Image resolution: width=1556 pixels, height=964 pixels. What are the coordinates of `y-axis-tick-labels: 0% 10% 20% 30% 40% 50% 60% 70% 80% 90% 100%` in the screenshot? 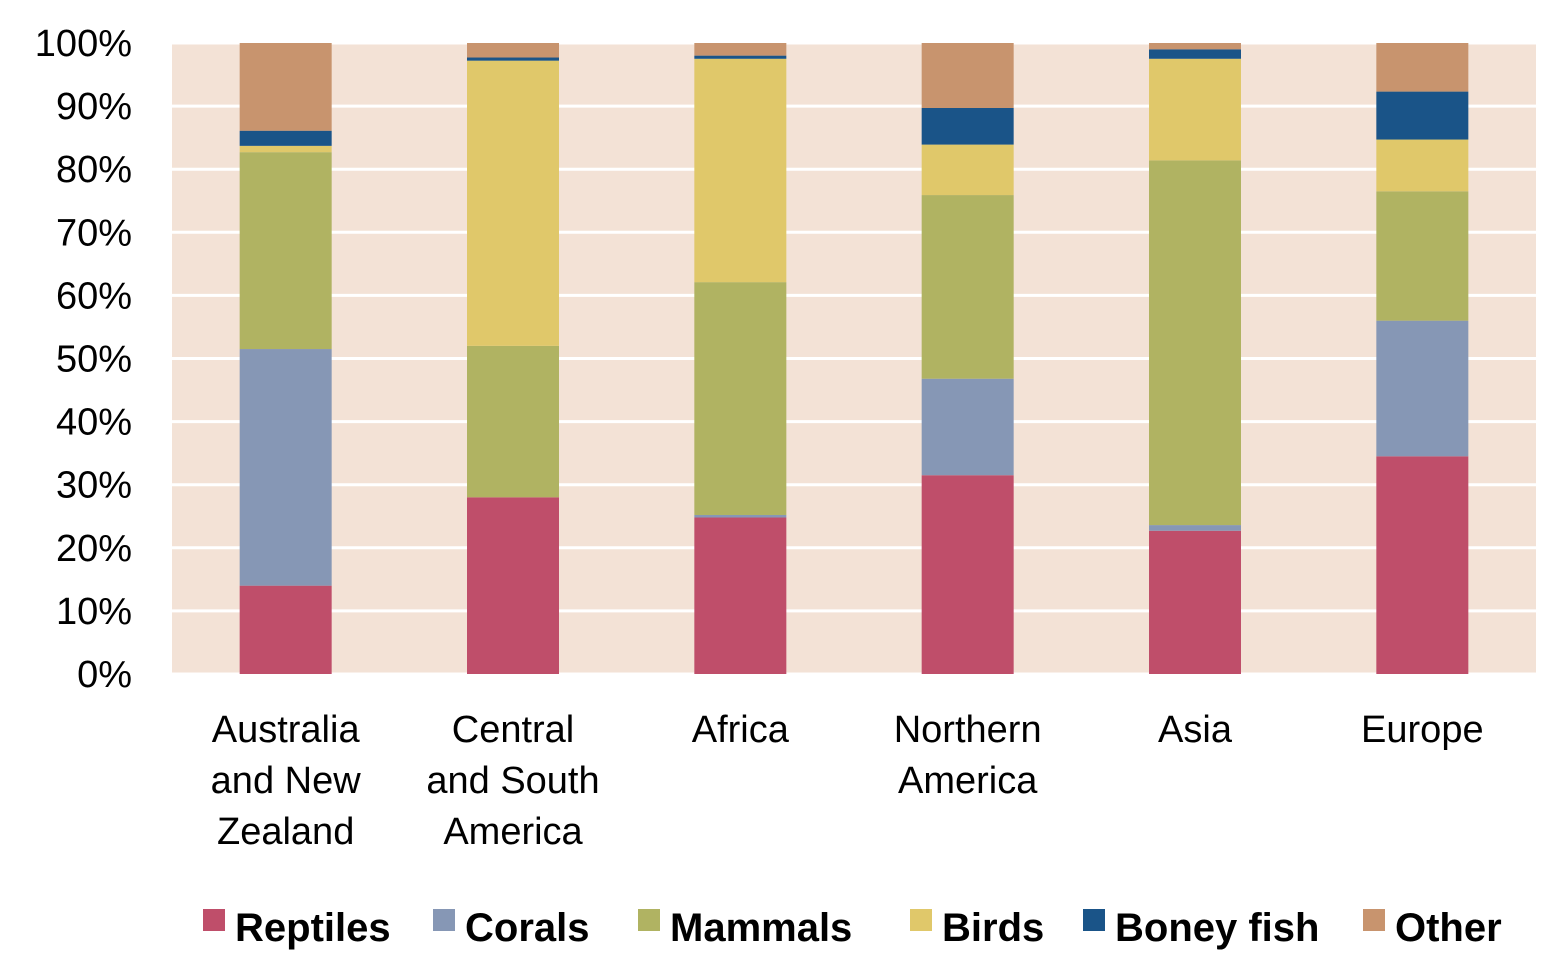 It's located at (83, 359).